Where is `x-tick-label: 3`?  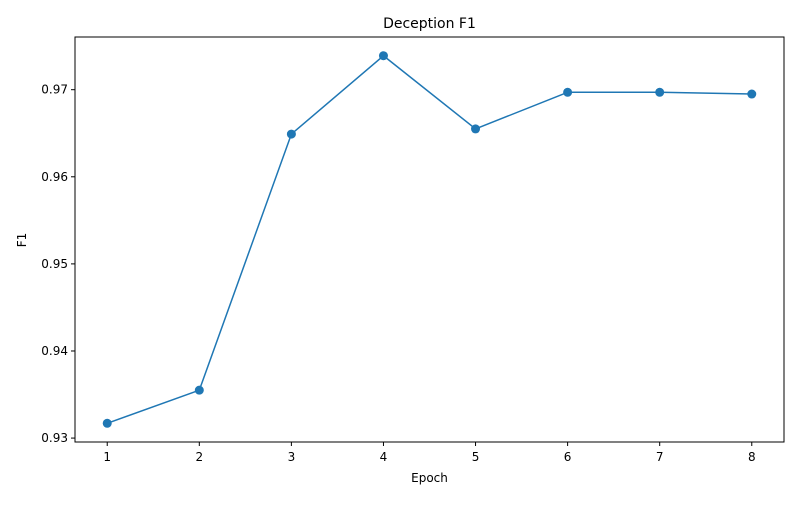
x-tick-label: 3 is located at coordinates (292, 457).